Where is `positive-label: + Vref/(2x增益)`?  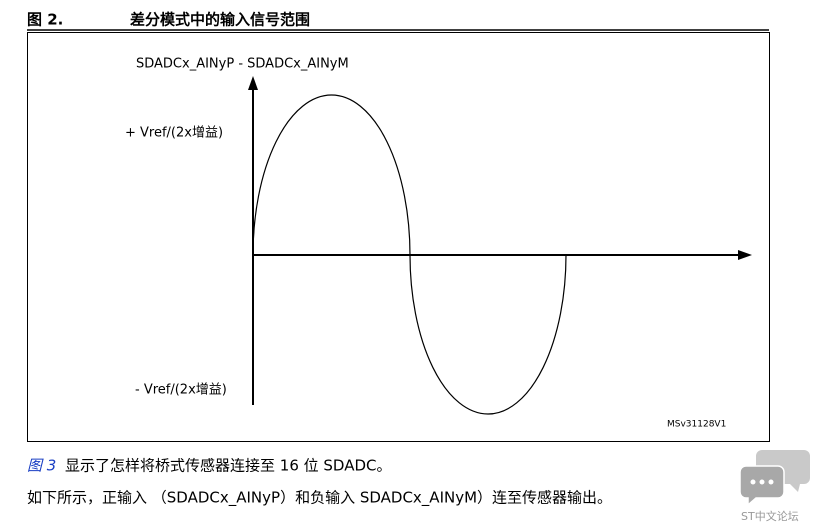
positive-label: + Vref/(2x增益) is located at coordinates (174, 133).